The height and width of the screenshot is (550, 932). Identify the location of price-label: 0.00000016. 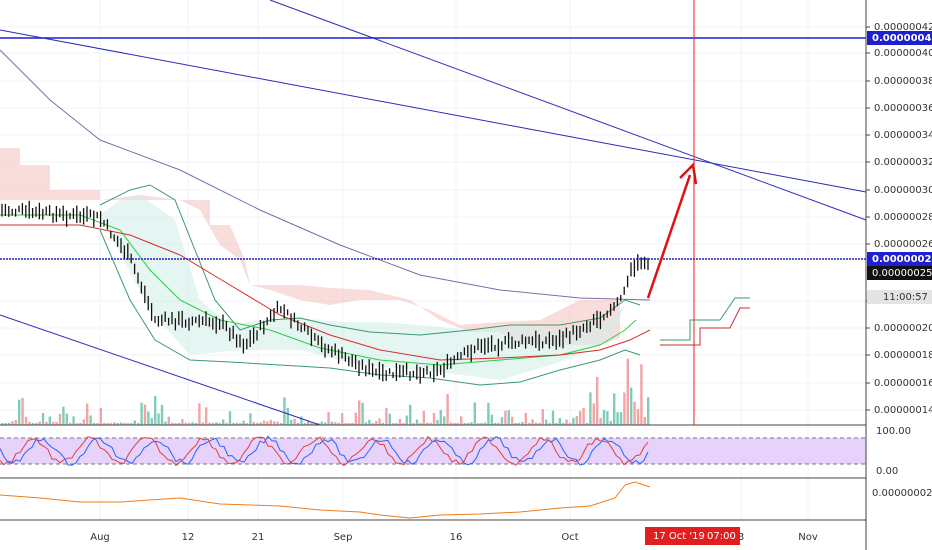
(903, 383).